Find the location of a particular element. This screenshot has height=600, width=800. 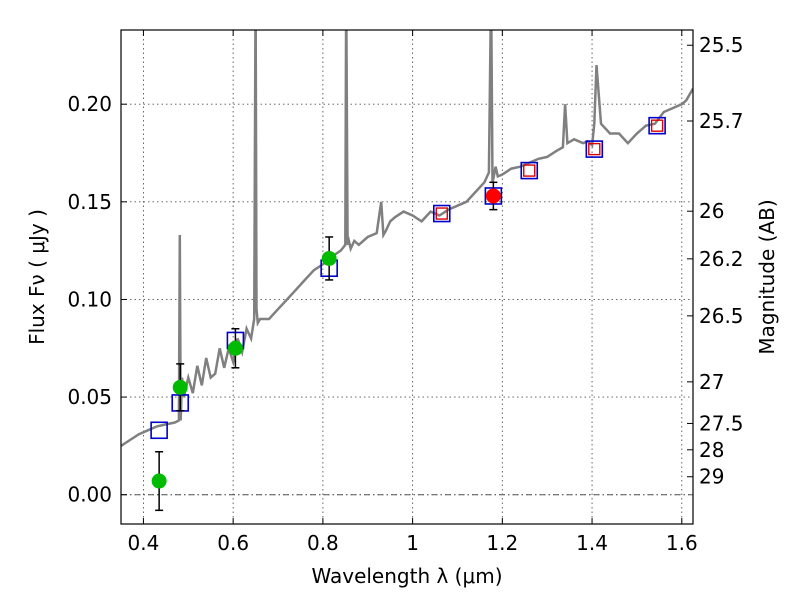

x-tick-label: 1.2 is located at coordinates (502, 543).